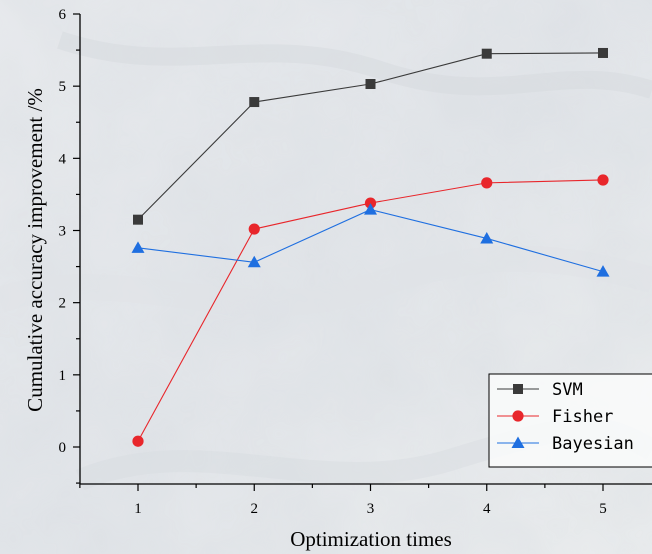 The image size is (652, 554). What do you see at coordinates (518, 442) in the screenshot?
I see `legend-marker-bayesian` at bounding box center [518, 442].